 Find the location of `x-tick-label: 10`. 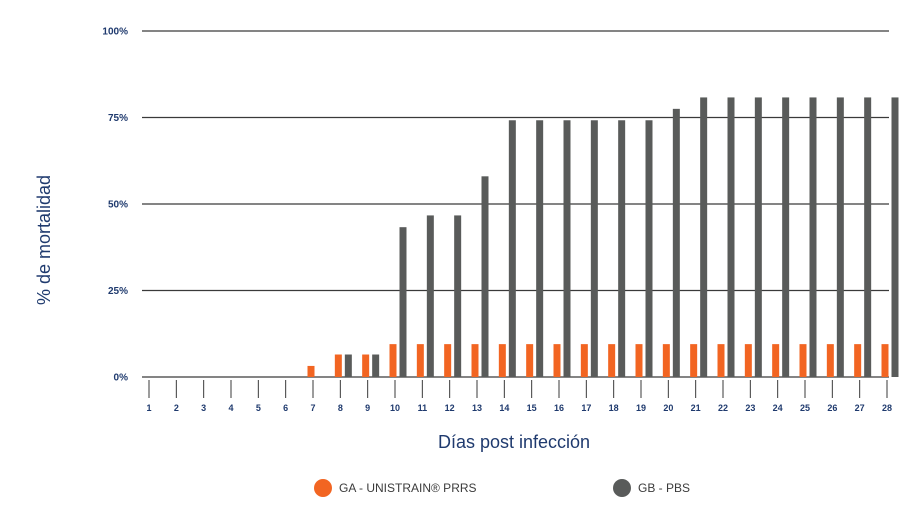

x-tick-label: 10 is located at coordinates (395, 408).